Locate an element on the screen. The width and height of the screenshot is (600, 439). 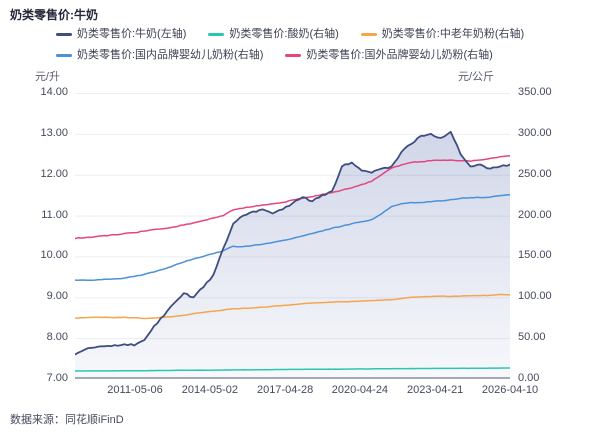
right-axis-tick-label: 350.00 is located at coordinates (535, 92).